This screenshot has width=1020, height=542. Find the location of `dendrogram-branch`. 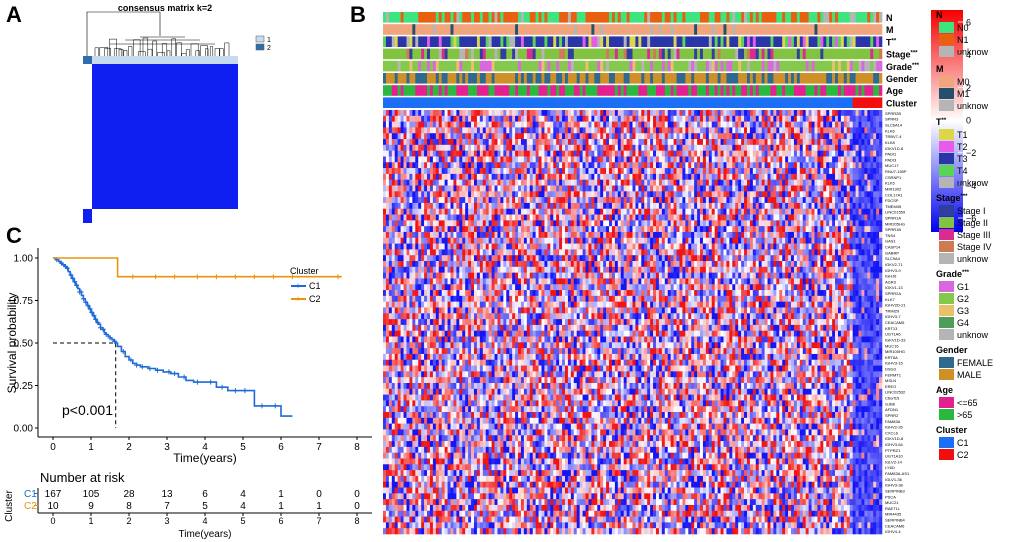

dendrogram-branch is located at coordinates (227, 49).